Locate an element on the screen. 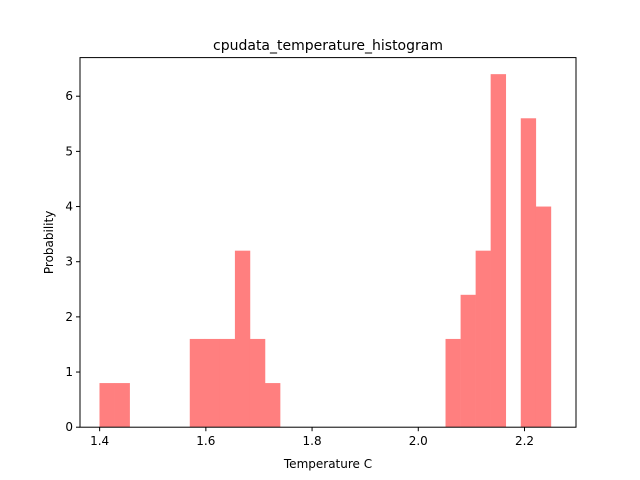  y-axis-ticks: 0 1 2 3 4 5 6 is located at coordinates (72, 261).